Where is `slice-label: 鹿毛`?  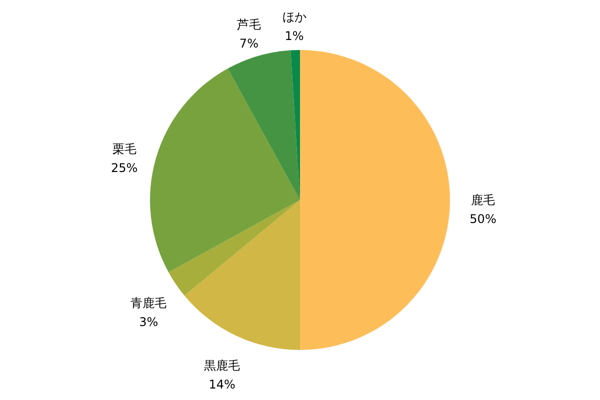 slice-label: 鹿毛 is located at coordinates (483, 200).